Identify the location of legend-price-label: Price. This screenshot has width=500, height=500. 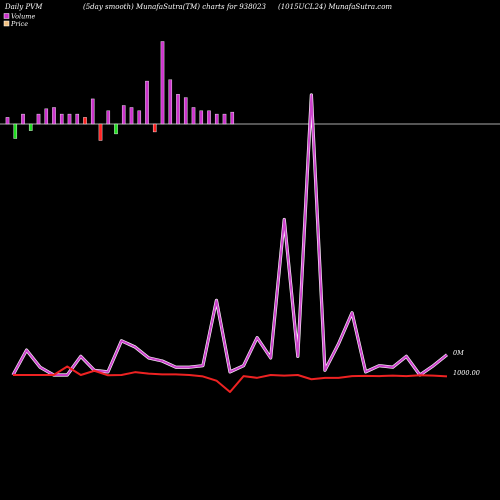
(19, 24).